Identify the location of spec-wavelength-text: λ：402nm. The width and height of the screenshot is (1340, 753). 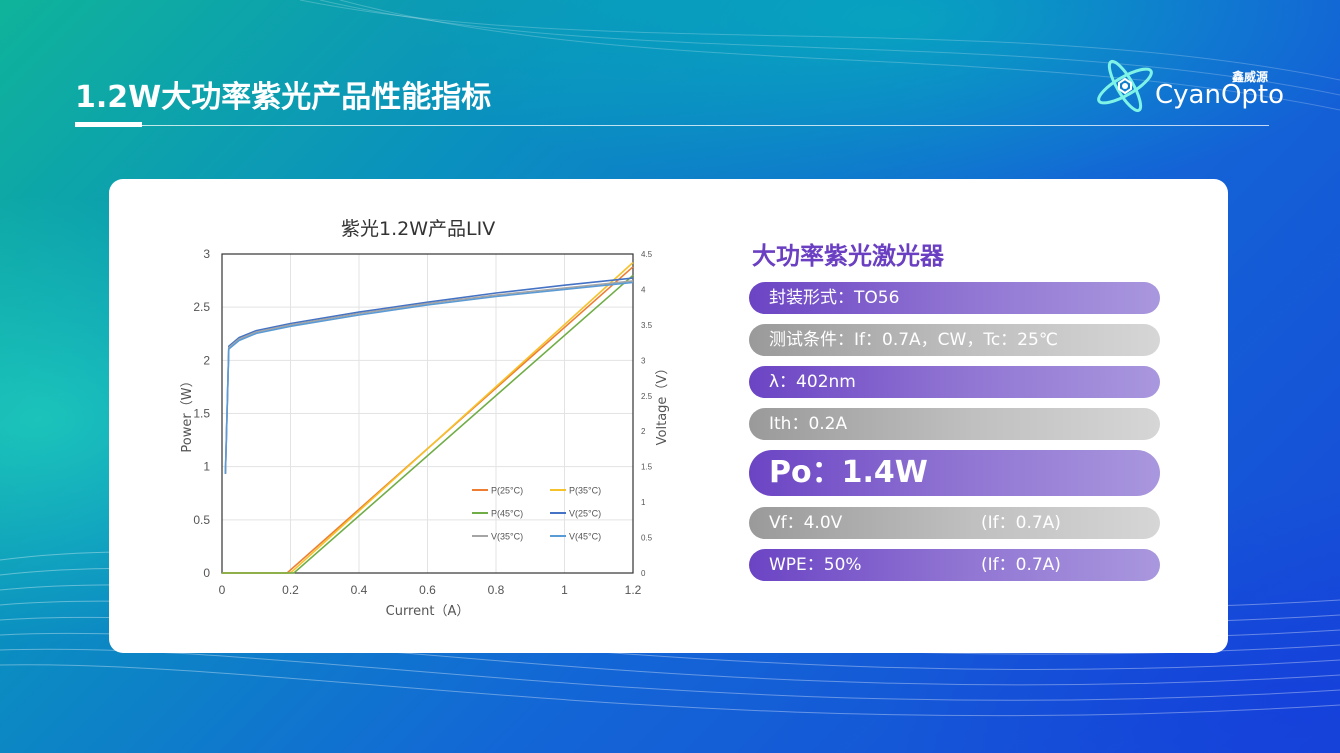
(812, 382).